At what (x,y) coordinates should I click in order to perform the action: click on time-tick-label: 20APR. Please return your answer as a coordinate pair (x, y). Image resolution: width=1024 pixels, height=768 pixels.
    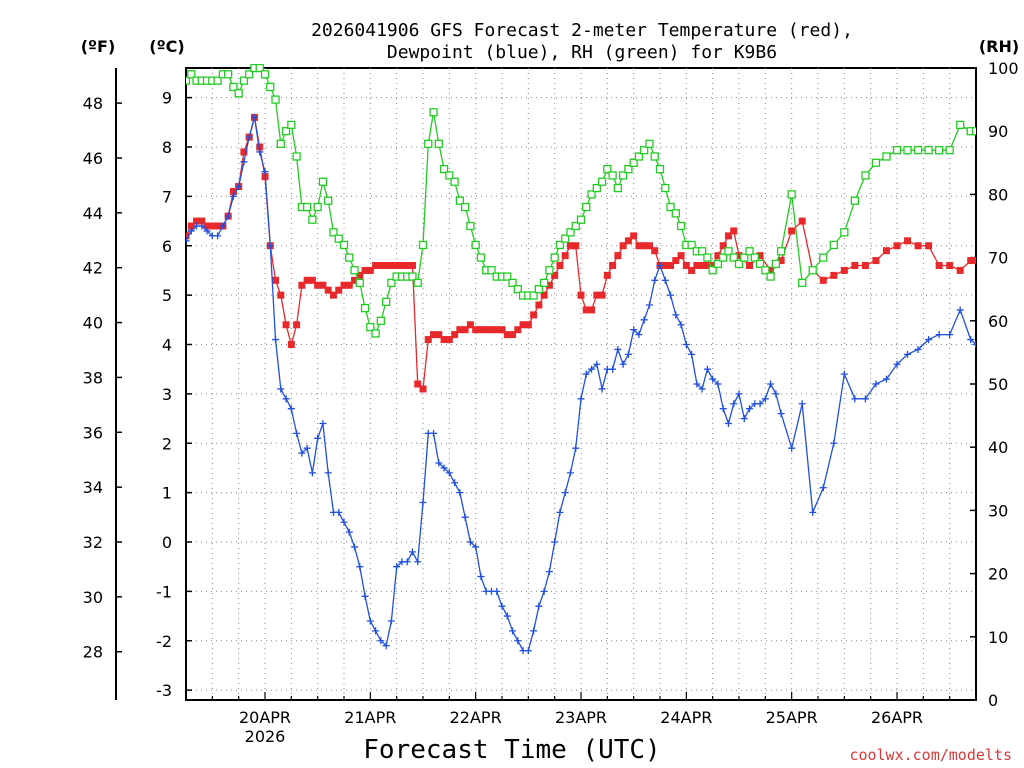
    Looking at the image, I should click on (265, 717).